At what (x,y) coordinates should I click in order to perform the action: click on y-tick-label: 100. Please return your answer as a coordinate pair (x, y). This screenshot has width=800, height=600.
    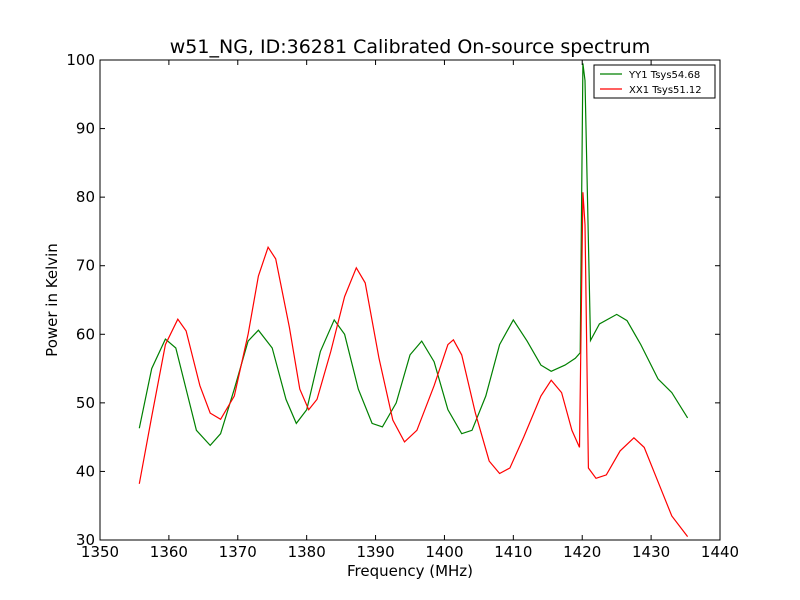
    Looking at the image, I should click on (80, 60).